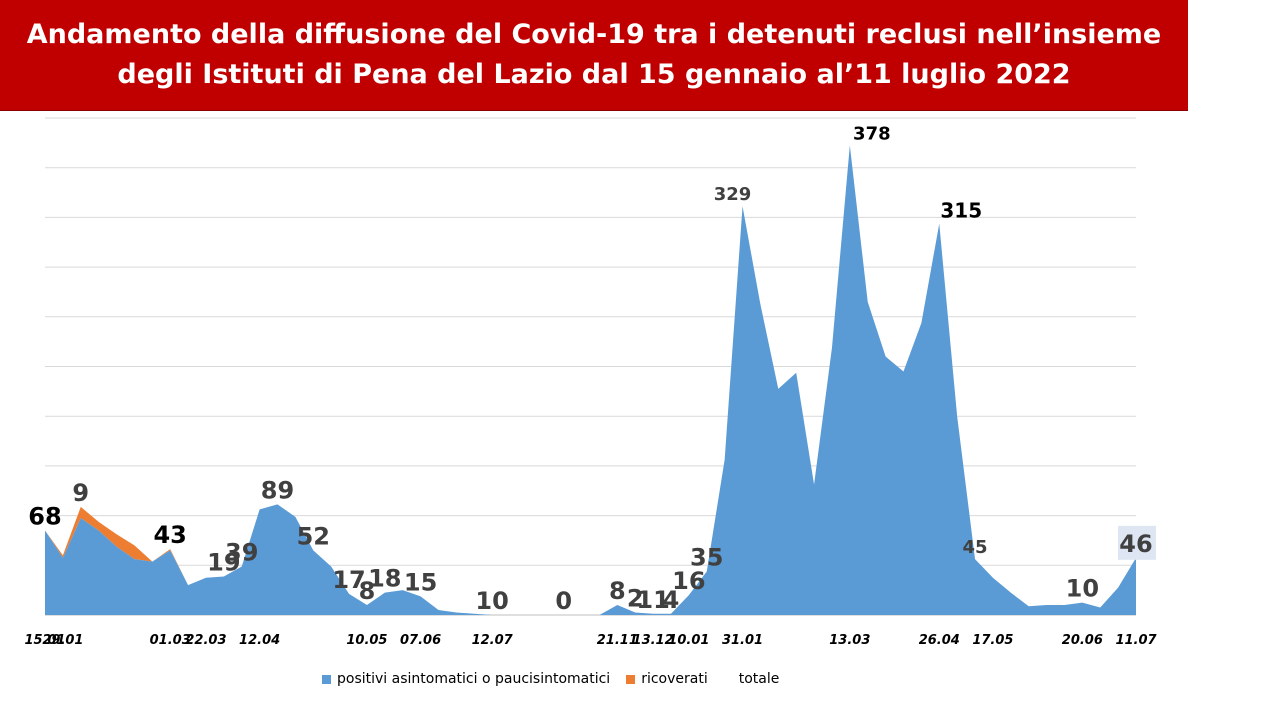 Image resolution: width=1280 pixels, height=720 pixels. Describe the element at coordinates (44, 517) in the screenshot. I see `data-label: 68` at that location.